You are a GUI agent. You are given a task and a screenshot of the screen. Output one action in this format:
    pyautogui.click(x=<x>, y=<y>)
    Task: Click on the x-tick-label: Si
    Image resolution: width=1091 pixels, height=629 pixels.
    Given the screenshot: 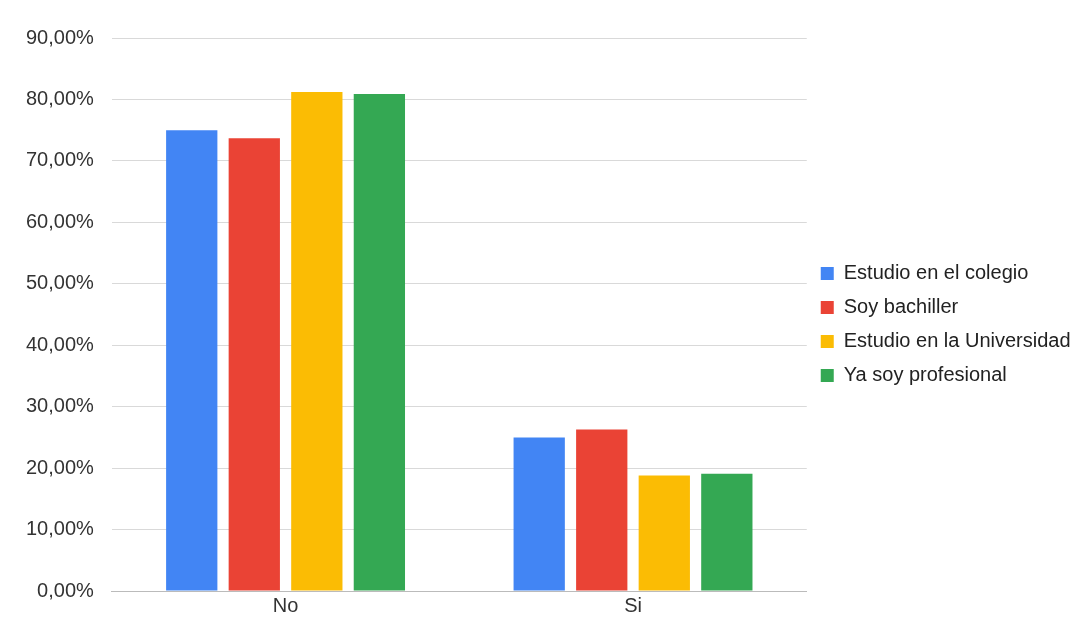 What is the action you would take?
    pyautogui.click(x=633, y=604)
    